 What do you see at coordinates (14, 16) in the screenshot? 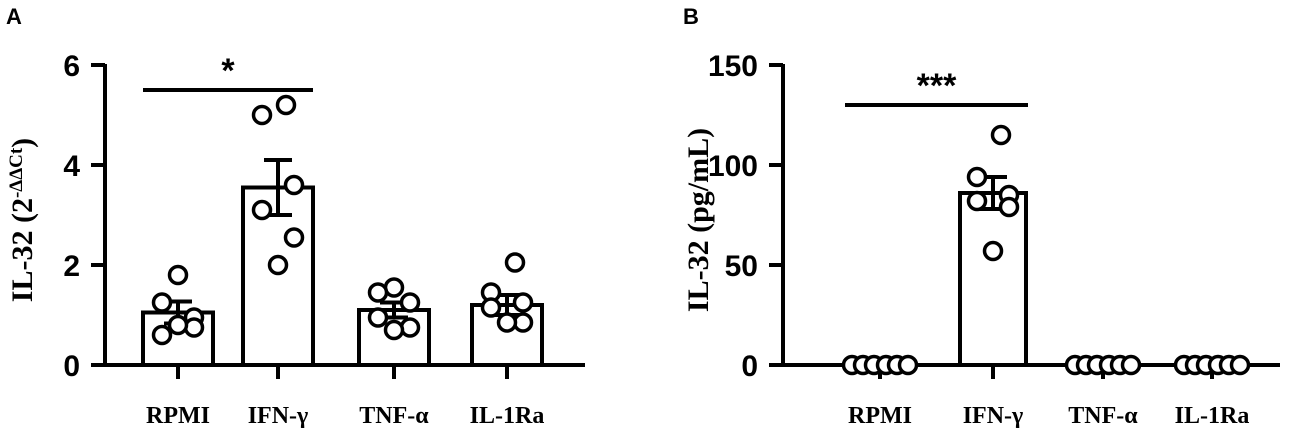
I see `panel-label-a: A` at bounding box center [14, 16].